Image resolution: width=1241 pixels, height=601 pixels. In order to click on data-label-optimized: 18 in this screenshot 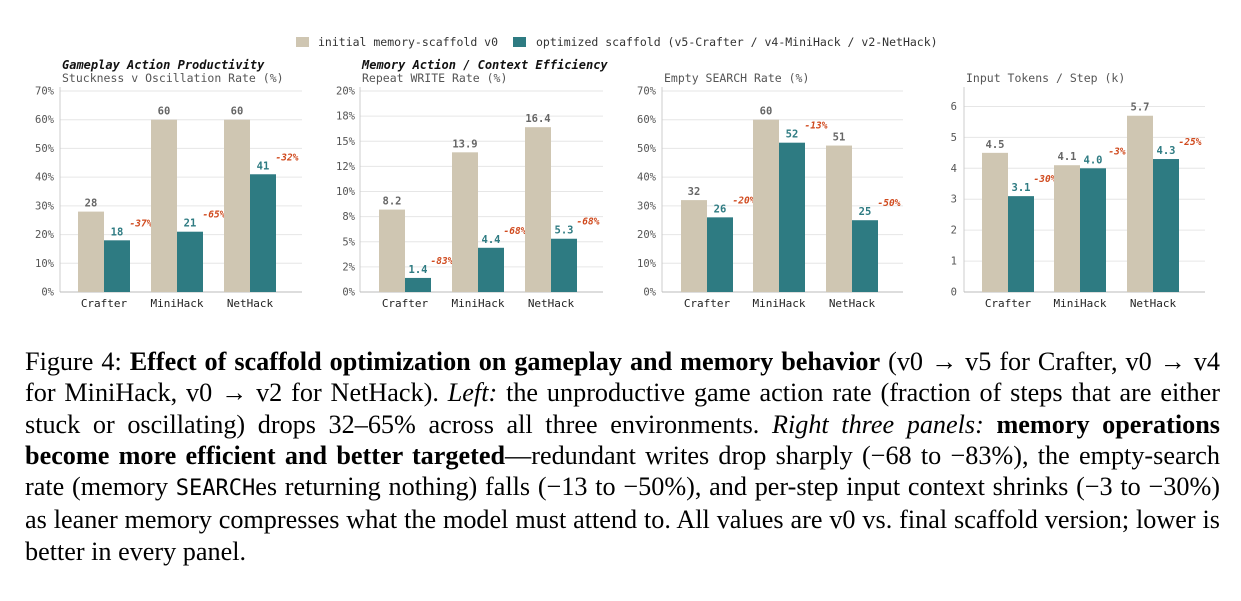, I will do `click(117, 232)`.